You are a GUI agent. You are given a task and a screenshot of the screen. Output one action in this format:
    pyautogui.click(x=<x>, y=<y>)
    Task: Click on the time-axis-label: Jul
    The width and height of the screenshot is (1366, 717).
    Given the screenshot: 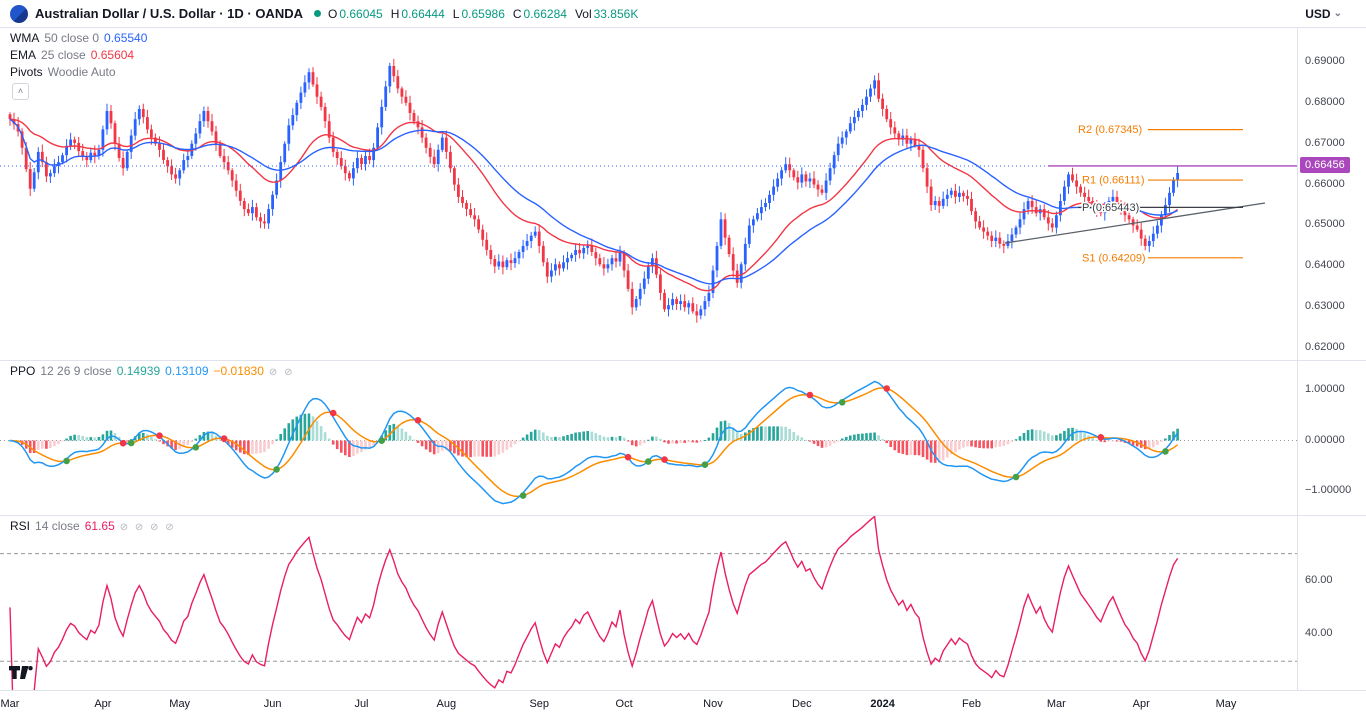 What is the action you would take?
    pyautogui.click(x=361, y=704)
    